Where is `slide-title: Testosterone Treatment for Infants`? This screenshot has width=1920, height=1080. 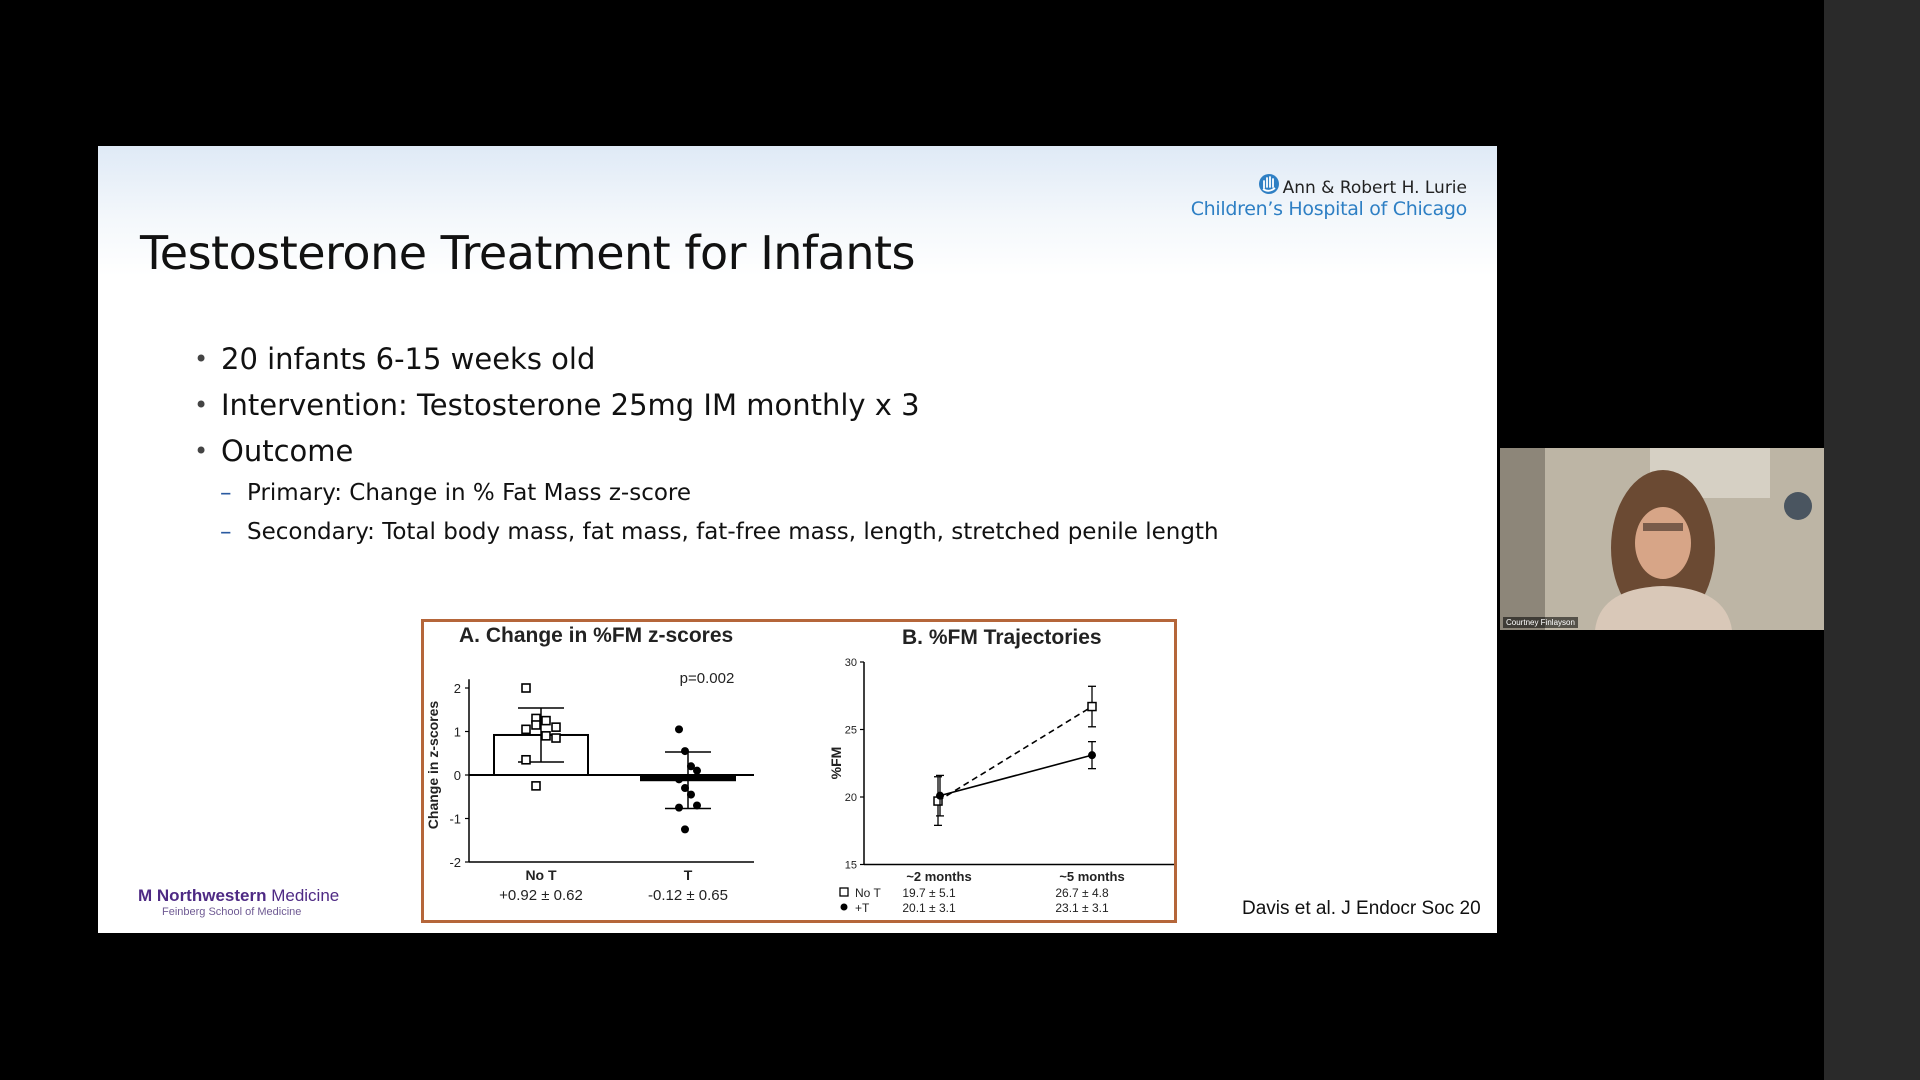 slide-title: Testosterone Treatment for Infants is located at coordinates (527, 253).